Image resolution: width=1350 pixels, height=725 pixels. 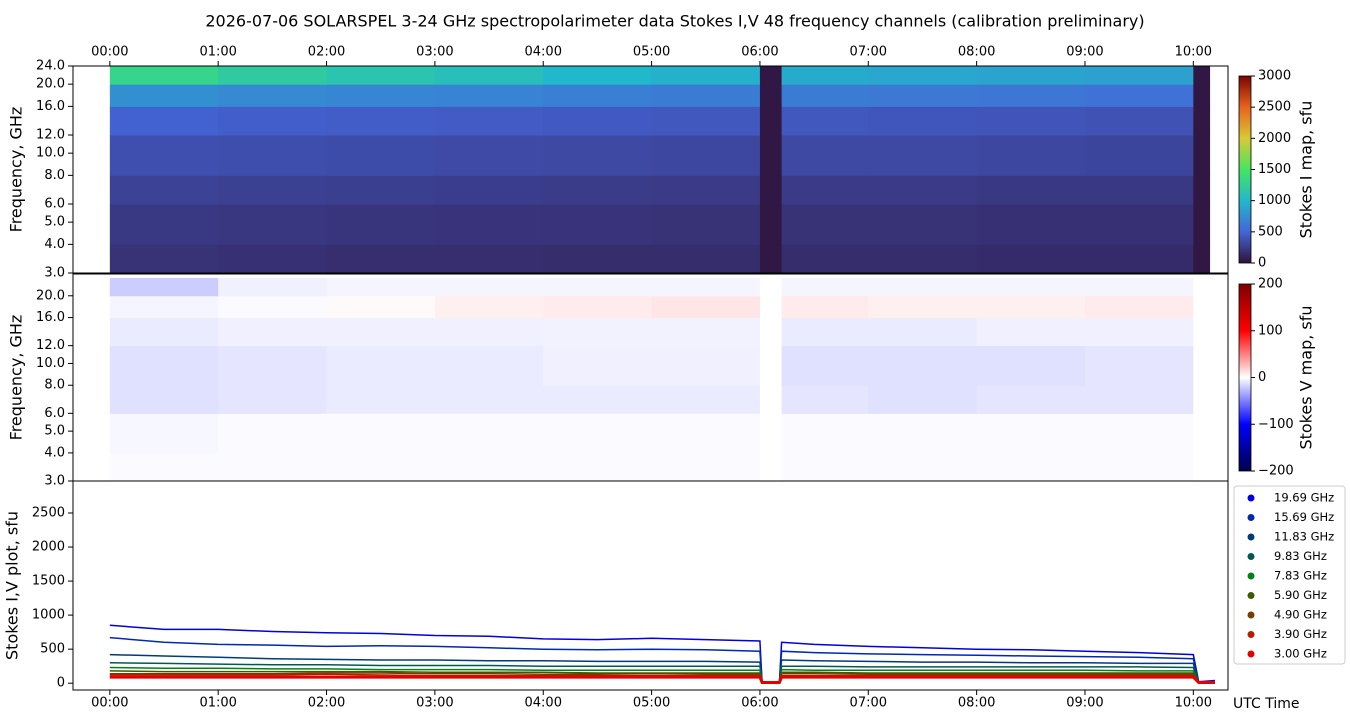 I want to click on legend-label: 11.83 GHz, so click(x=1304, y=537).